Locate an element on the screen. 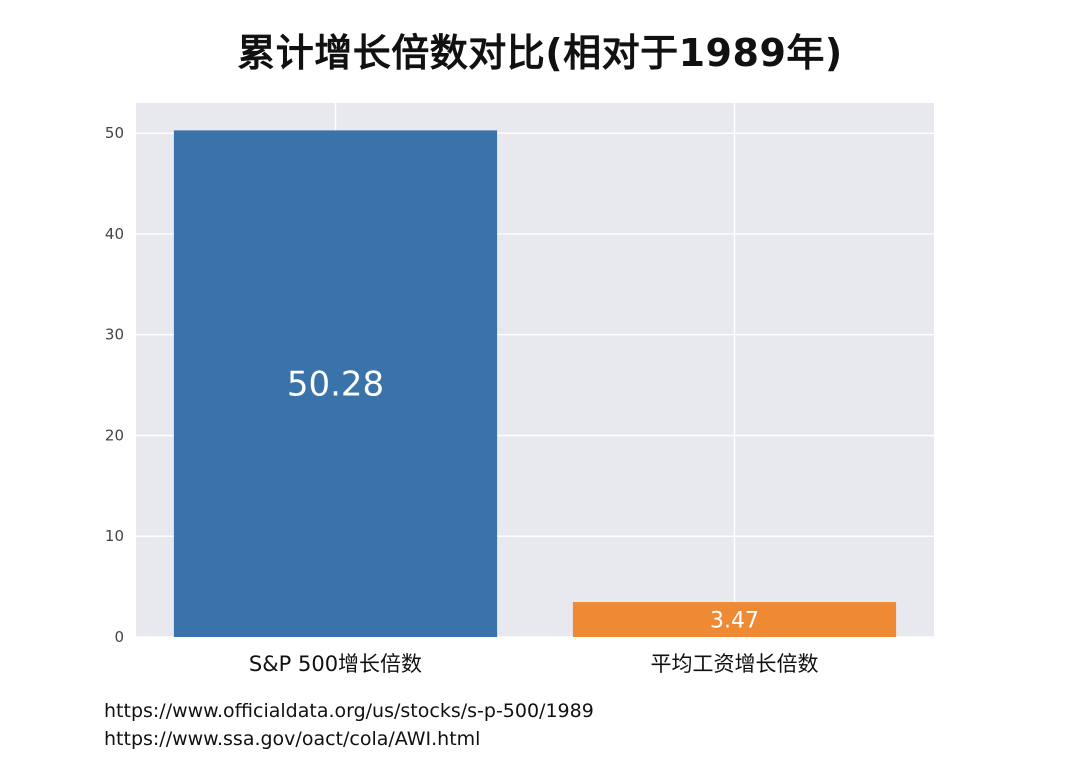  y-tick-label: 0 is located at coordinates (119, 637).